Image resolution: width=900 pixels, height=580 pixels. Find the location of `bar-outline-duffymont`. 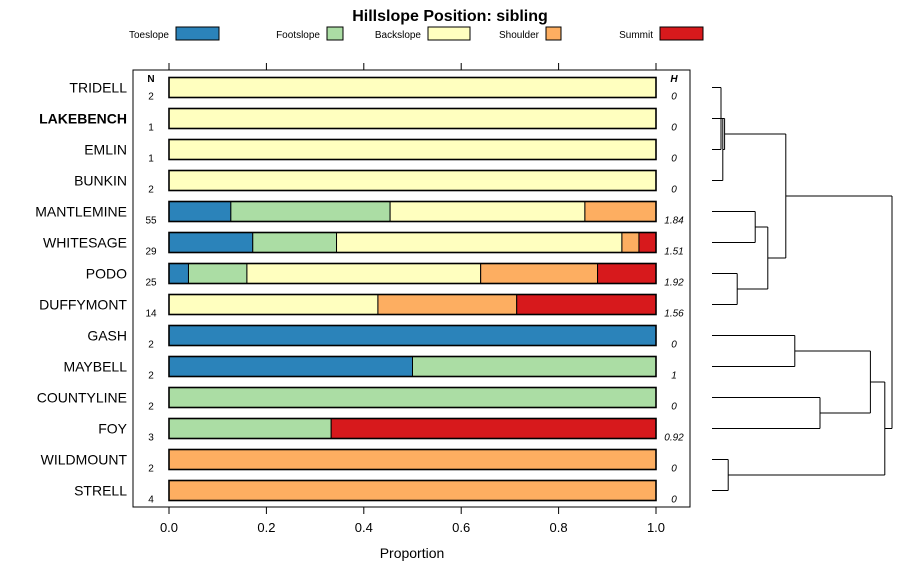

bar-outline-duffymont is located at coordinates (412, 304).